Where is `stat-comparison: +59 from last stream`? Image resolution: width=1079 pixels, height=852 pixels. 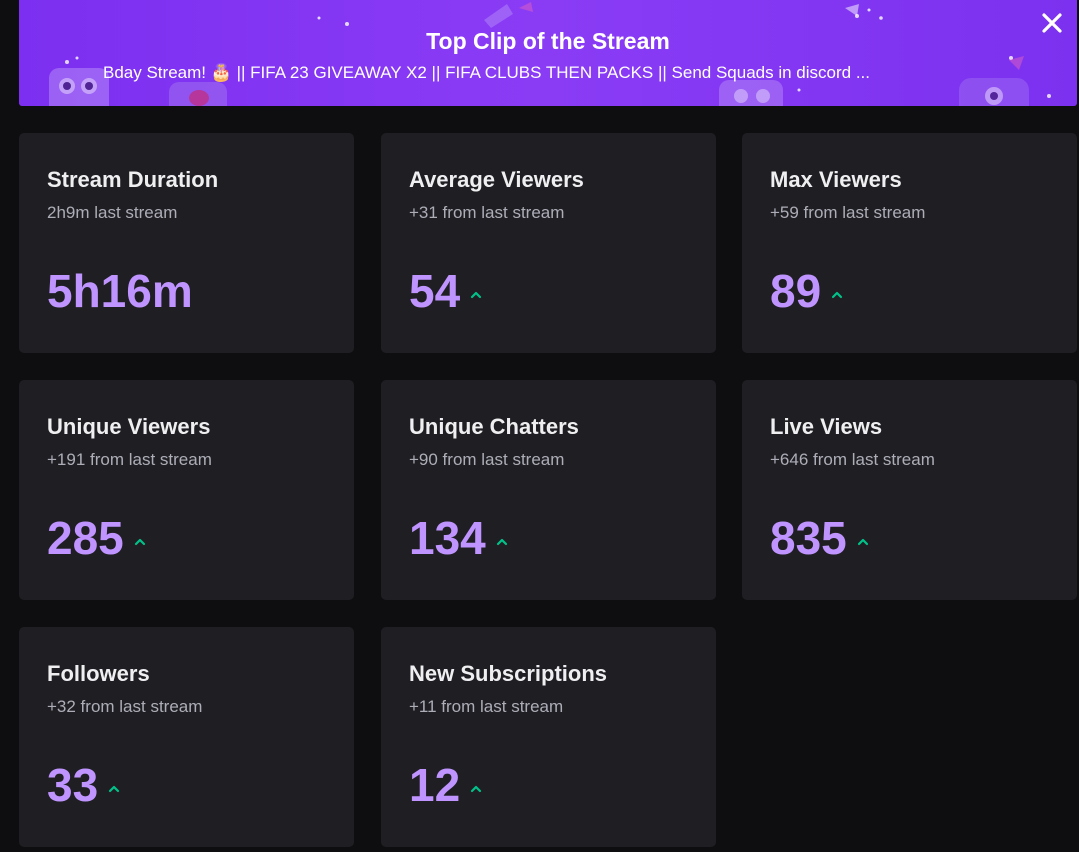
stat-comparison: +59 from last stream is located at coordinates (848, 212).